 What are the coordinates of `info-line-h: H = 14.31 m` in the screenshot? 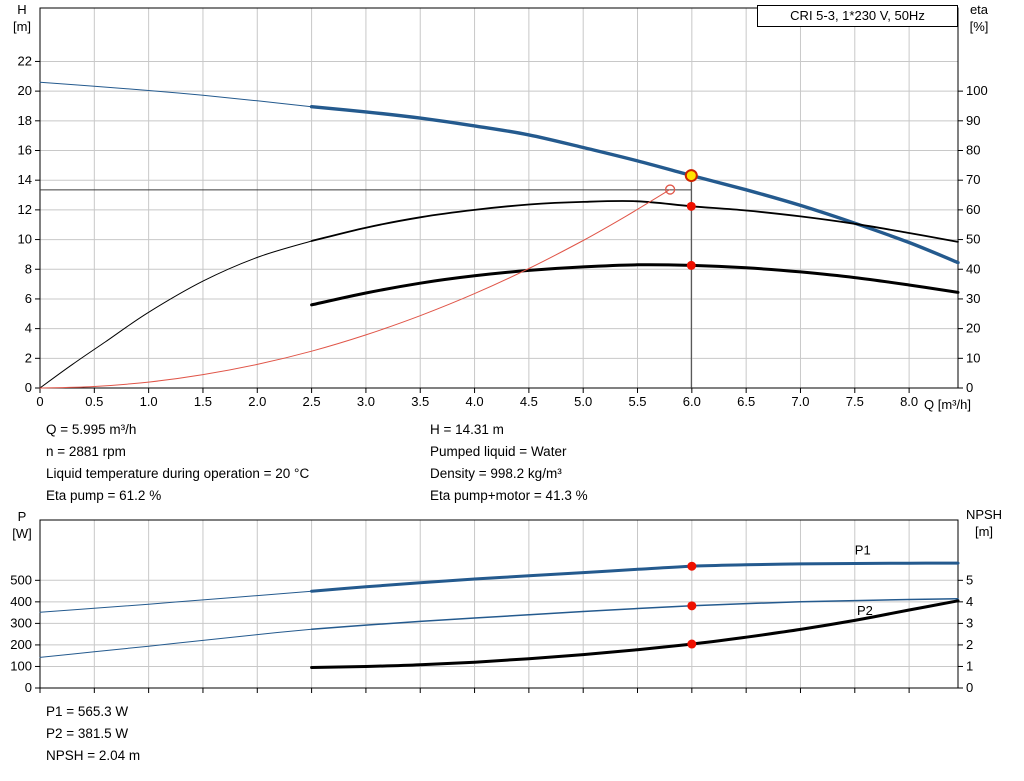 It's located at (467, 429).